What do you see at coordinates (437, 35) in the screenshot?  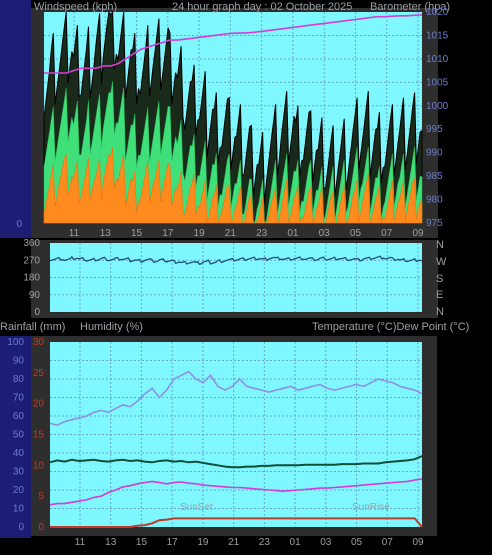 I see `barometer-tick-label: 1015` at bounding box center [437, 35].